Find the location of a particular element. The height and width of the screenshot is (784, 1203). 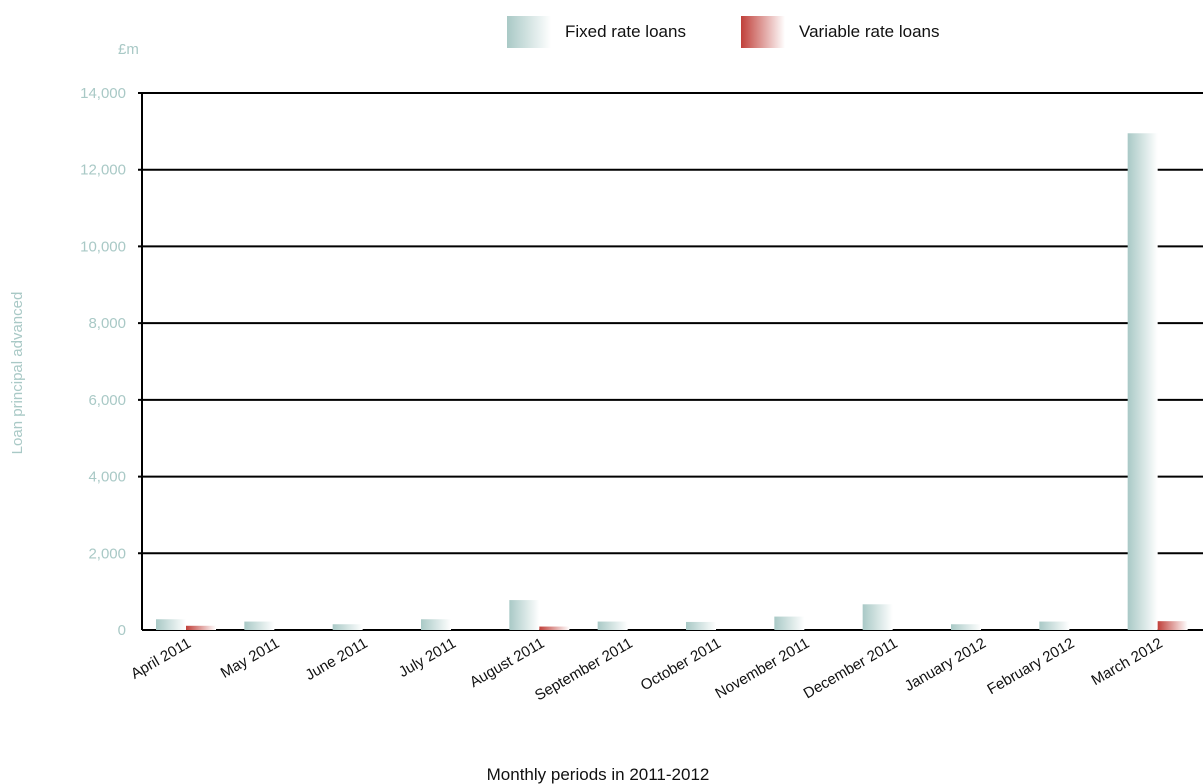

y-tick-label: 8,000 is located at coordinates (107, 323).